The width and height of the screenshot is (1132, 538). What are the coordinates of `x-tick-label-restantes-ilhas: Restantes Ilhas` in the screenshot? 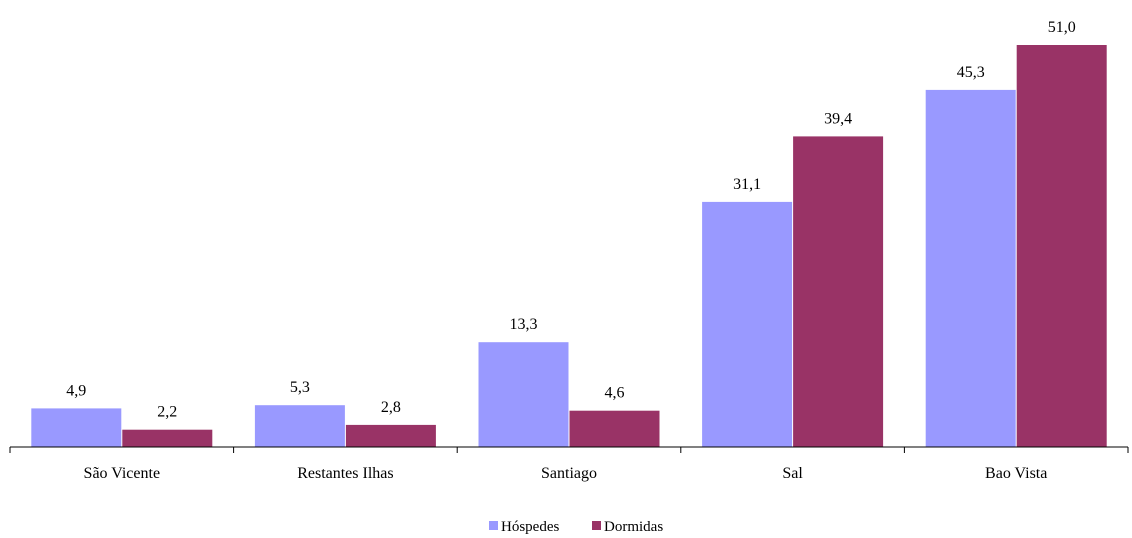 It's located at (345, 473).